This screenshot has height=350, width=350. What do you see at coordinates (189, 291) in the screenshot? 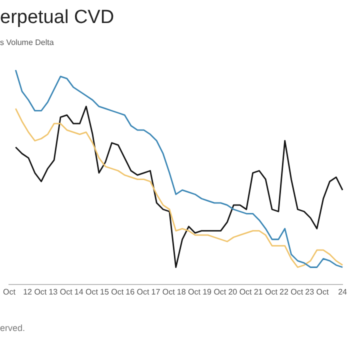
I see `x-tick-label: 18 Oct` at bounding box center [189, 291].